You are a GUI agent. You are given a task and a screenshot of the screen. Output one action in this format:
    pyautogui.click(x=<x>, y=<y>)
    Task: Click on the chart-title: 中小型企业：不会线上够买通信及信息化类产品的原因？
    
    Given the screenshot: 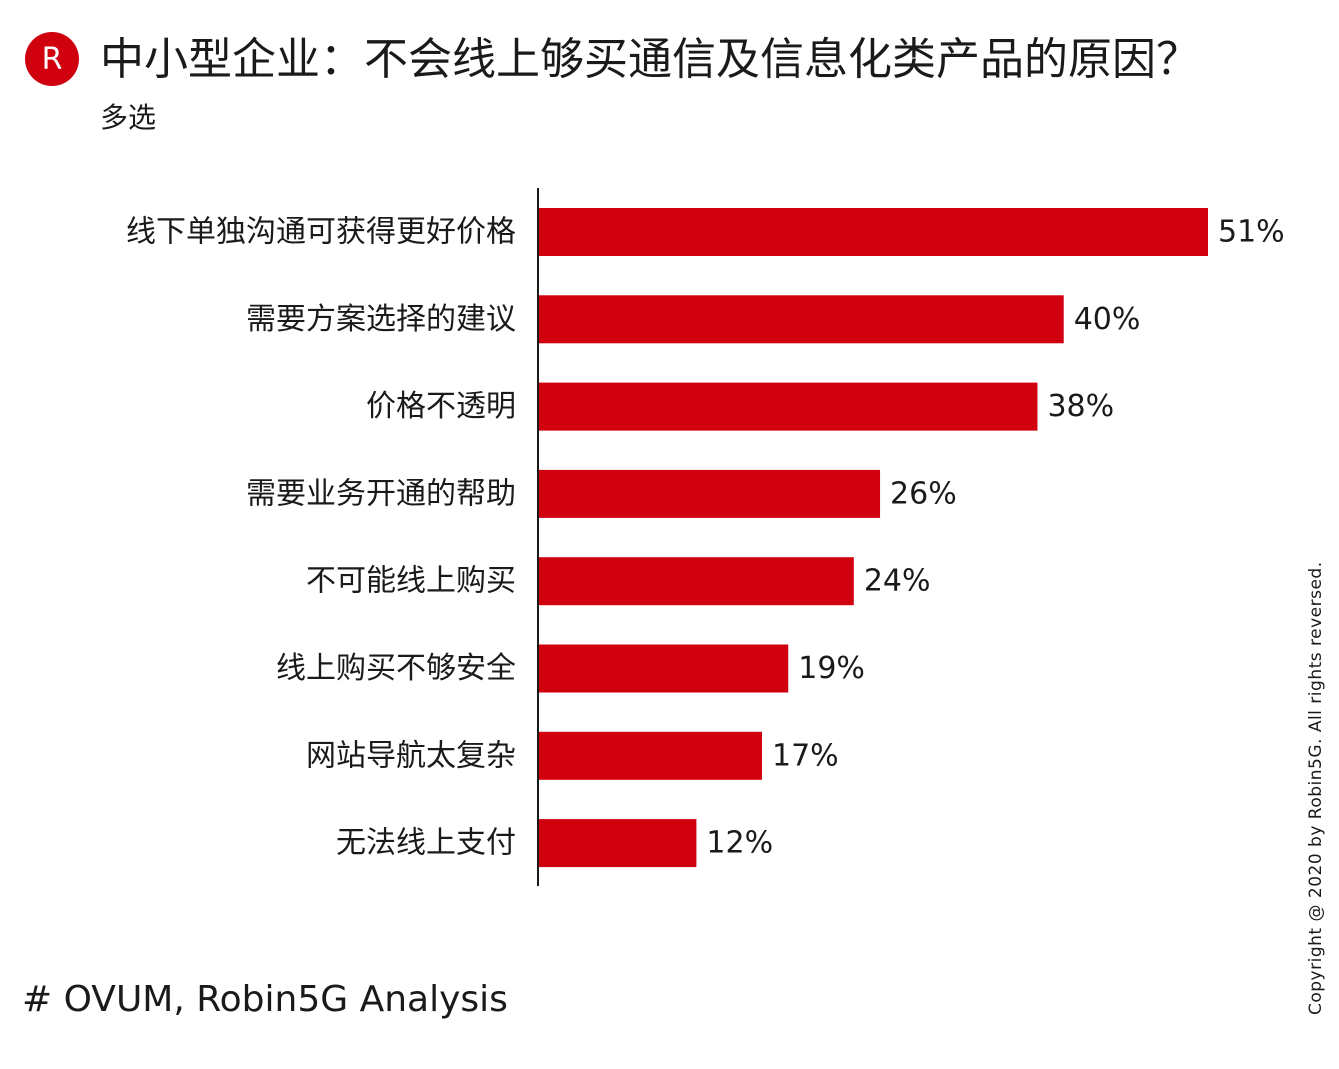 What is the action you would take?
    pyautogui.click(x=650, y=59)
    